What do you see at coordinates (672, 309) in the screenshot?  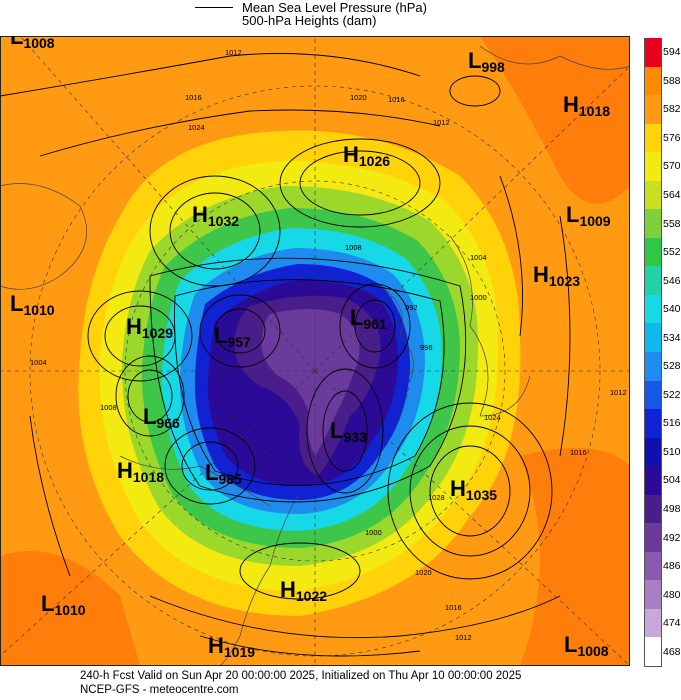 I see `colorbar-label: 540` at bounding box center [672, 309].